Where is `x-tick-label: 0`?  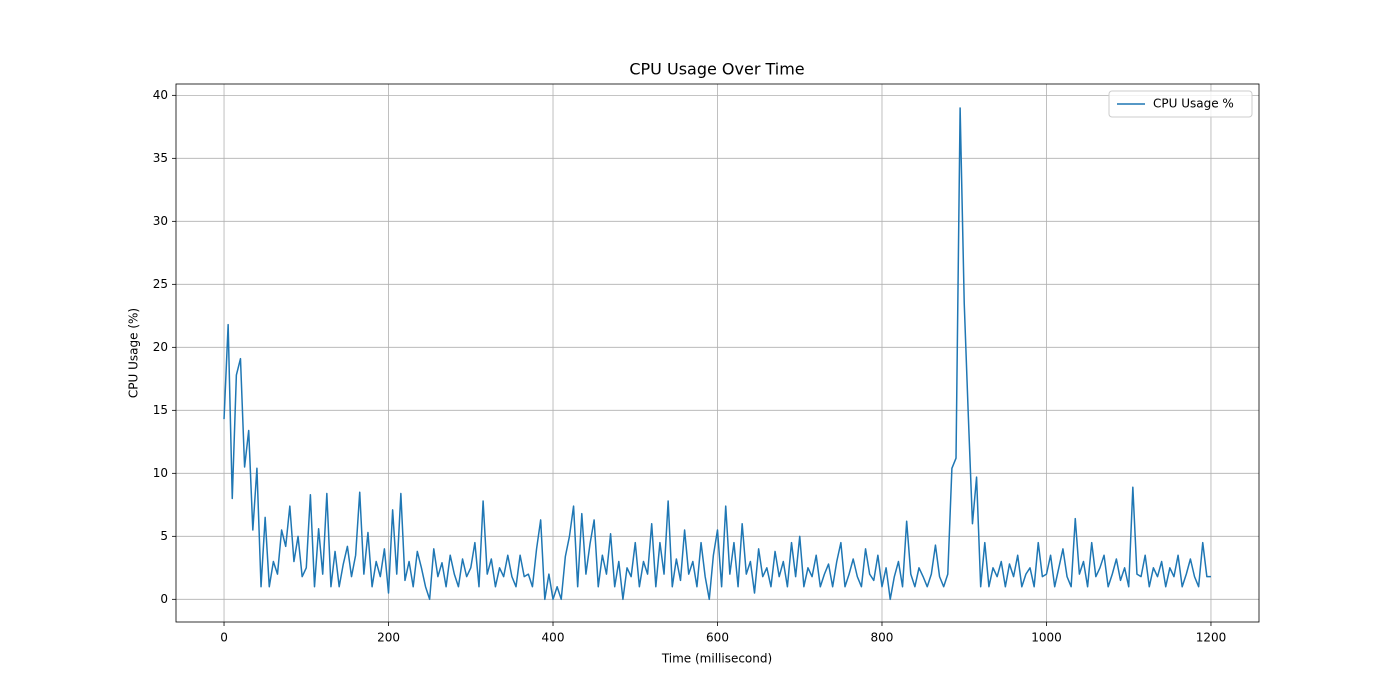 x-tick-label: 0 is located at coordinates (224, 638).